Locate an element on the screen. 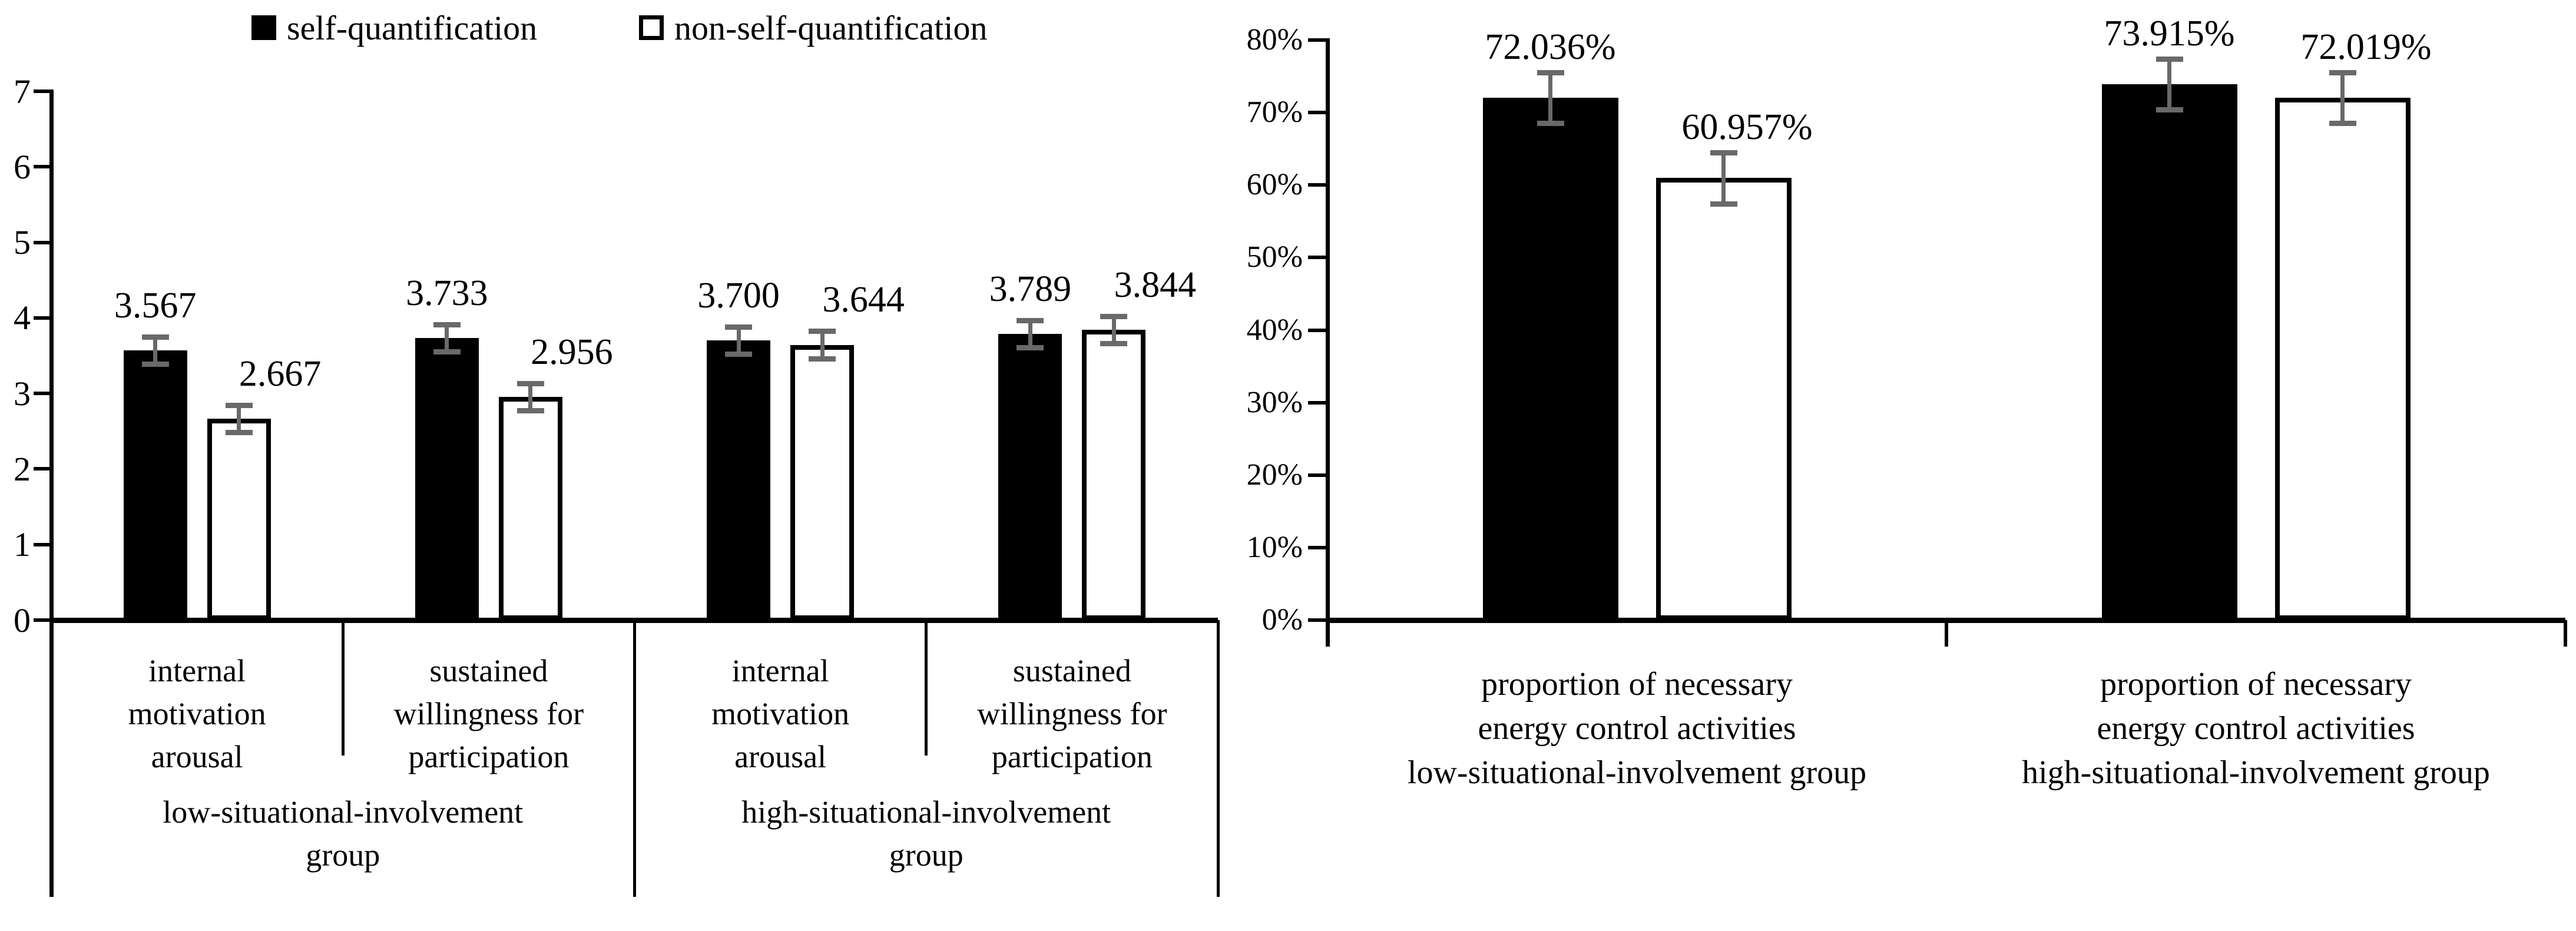 The height and width of the screenshot is (931, 2576). y-tick-label: 0 is located at coordinates (22, 620).